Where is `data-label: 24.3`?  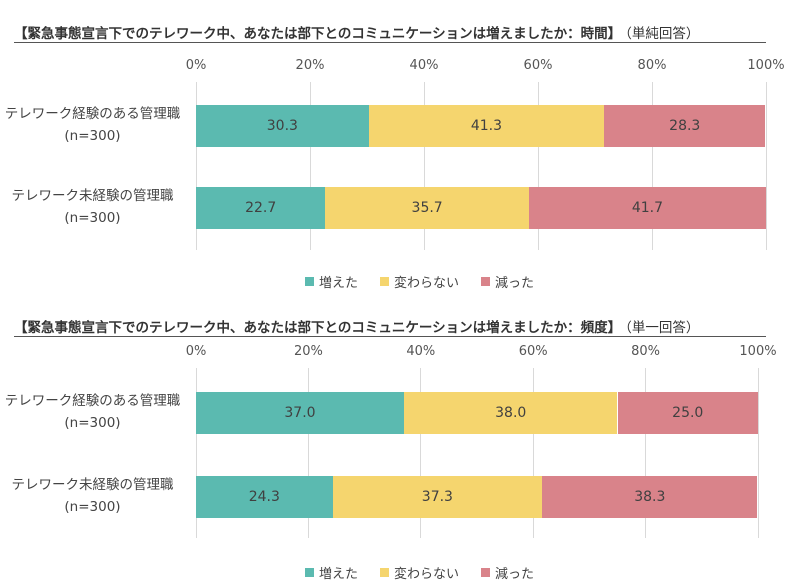
data-label: 24.3 is located at coordinates (264, 497).